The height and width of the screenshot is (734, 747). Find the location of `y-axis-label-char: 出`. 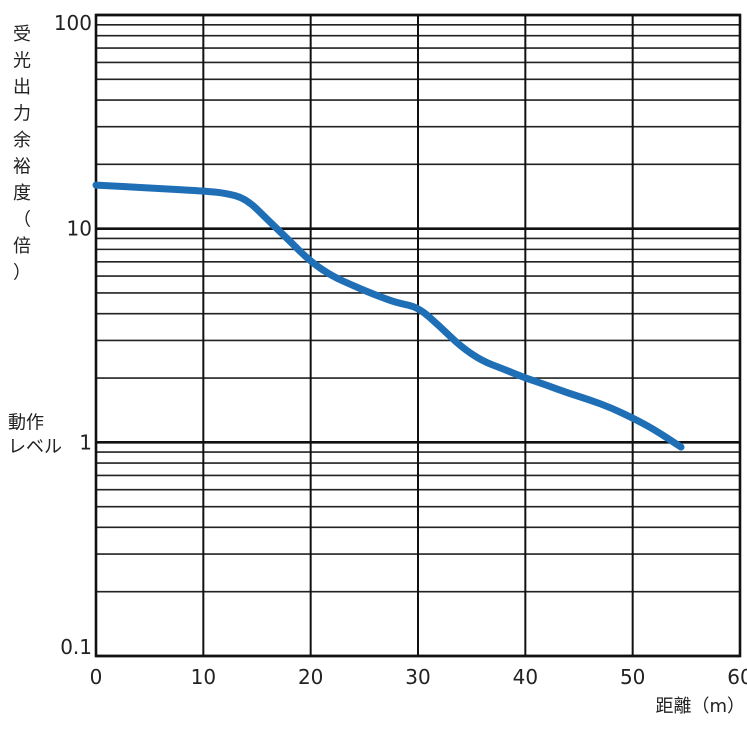

y-axis-label-char: 出 is located at coordinates (22, 87).